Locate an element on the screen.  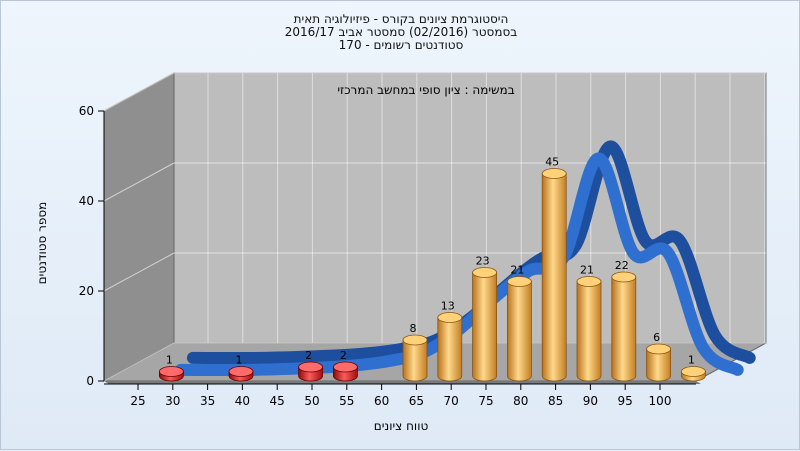
floor-edge is located at coordinates (402, 382).